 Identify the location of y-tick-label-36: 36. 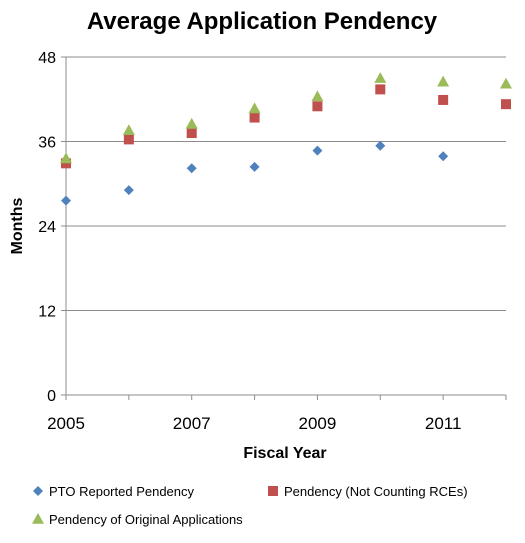
(47, 143).